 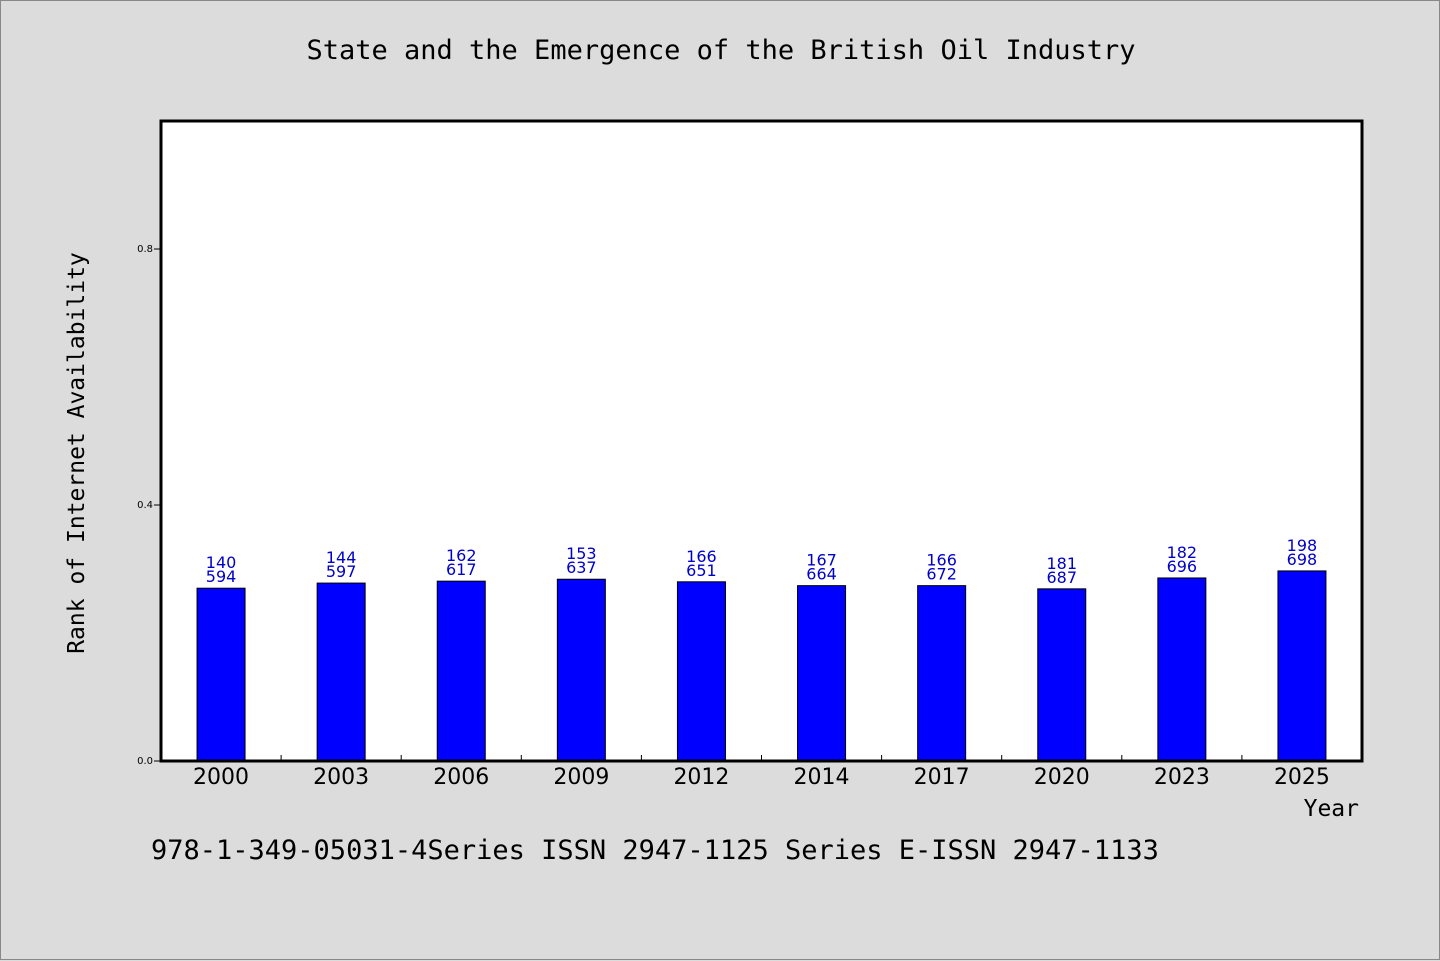 What do you see at coordinates (1061, 577) in the screenshot?
I see `data-label-bottom-2020: 687` at bounding box center [1061, 577].